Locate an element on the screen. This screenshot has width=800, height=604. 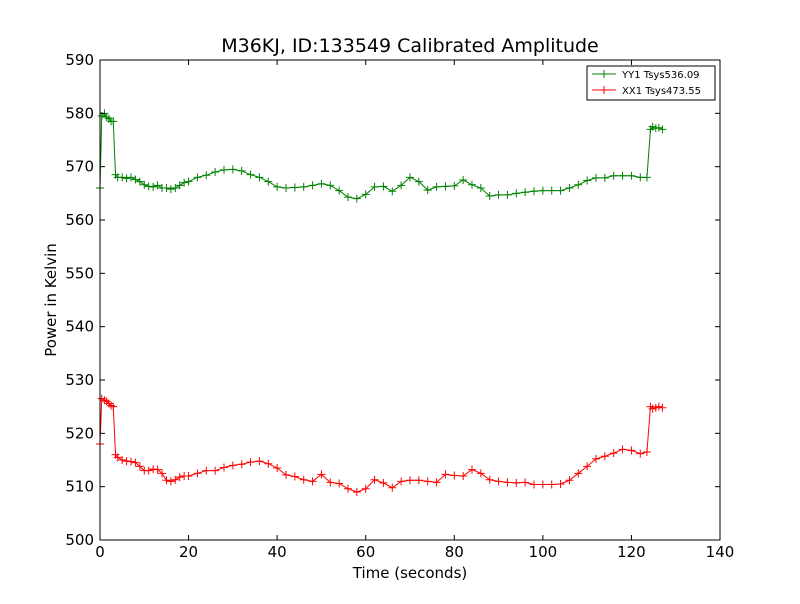
y-axis-label: Power in Kelvin is located at coordinates (51, 300).